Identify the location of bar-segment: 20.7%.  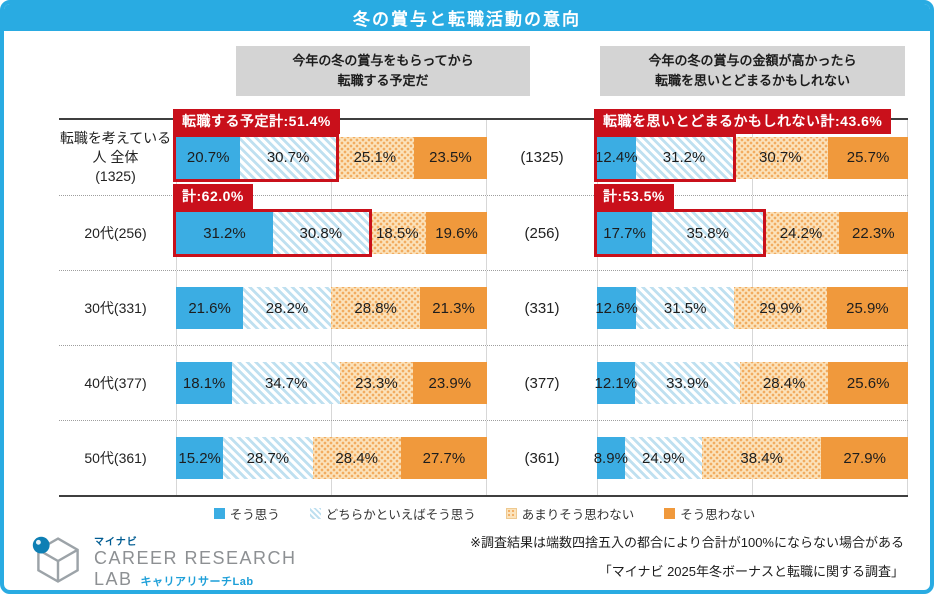
(208, 157).